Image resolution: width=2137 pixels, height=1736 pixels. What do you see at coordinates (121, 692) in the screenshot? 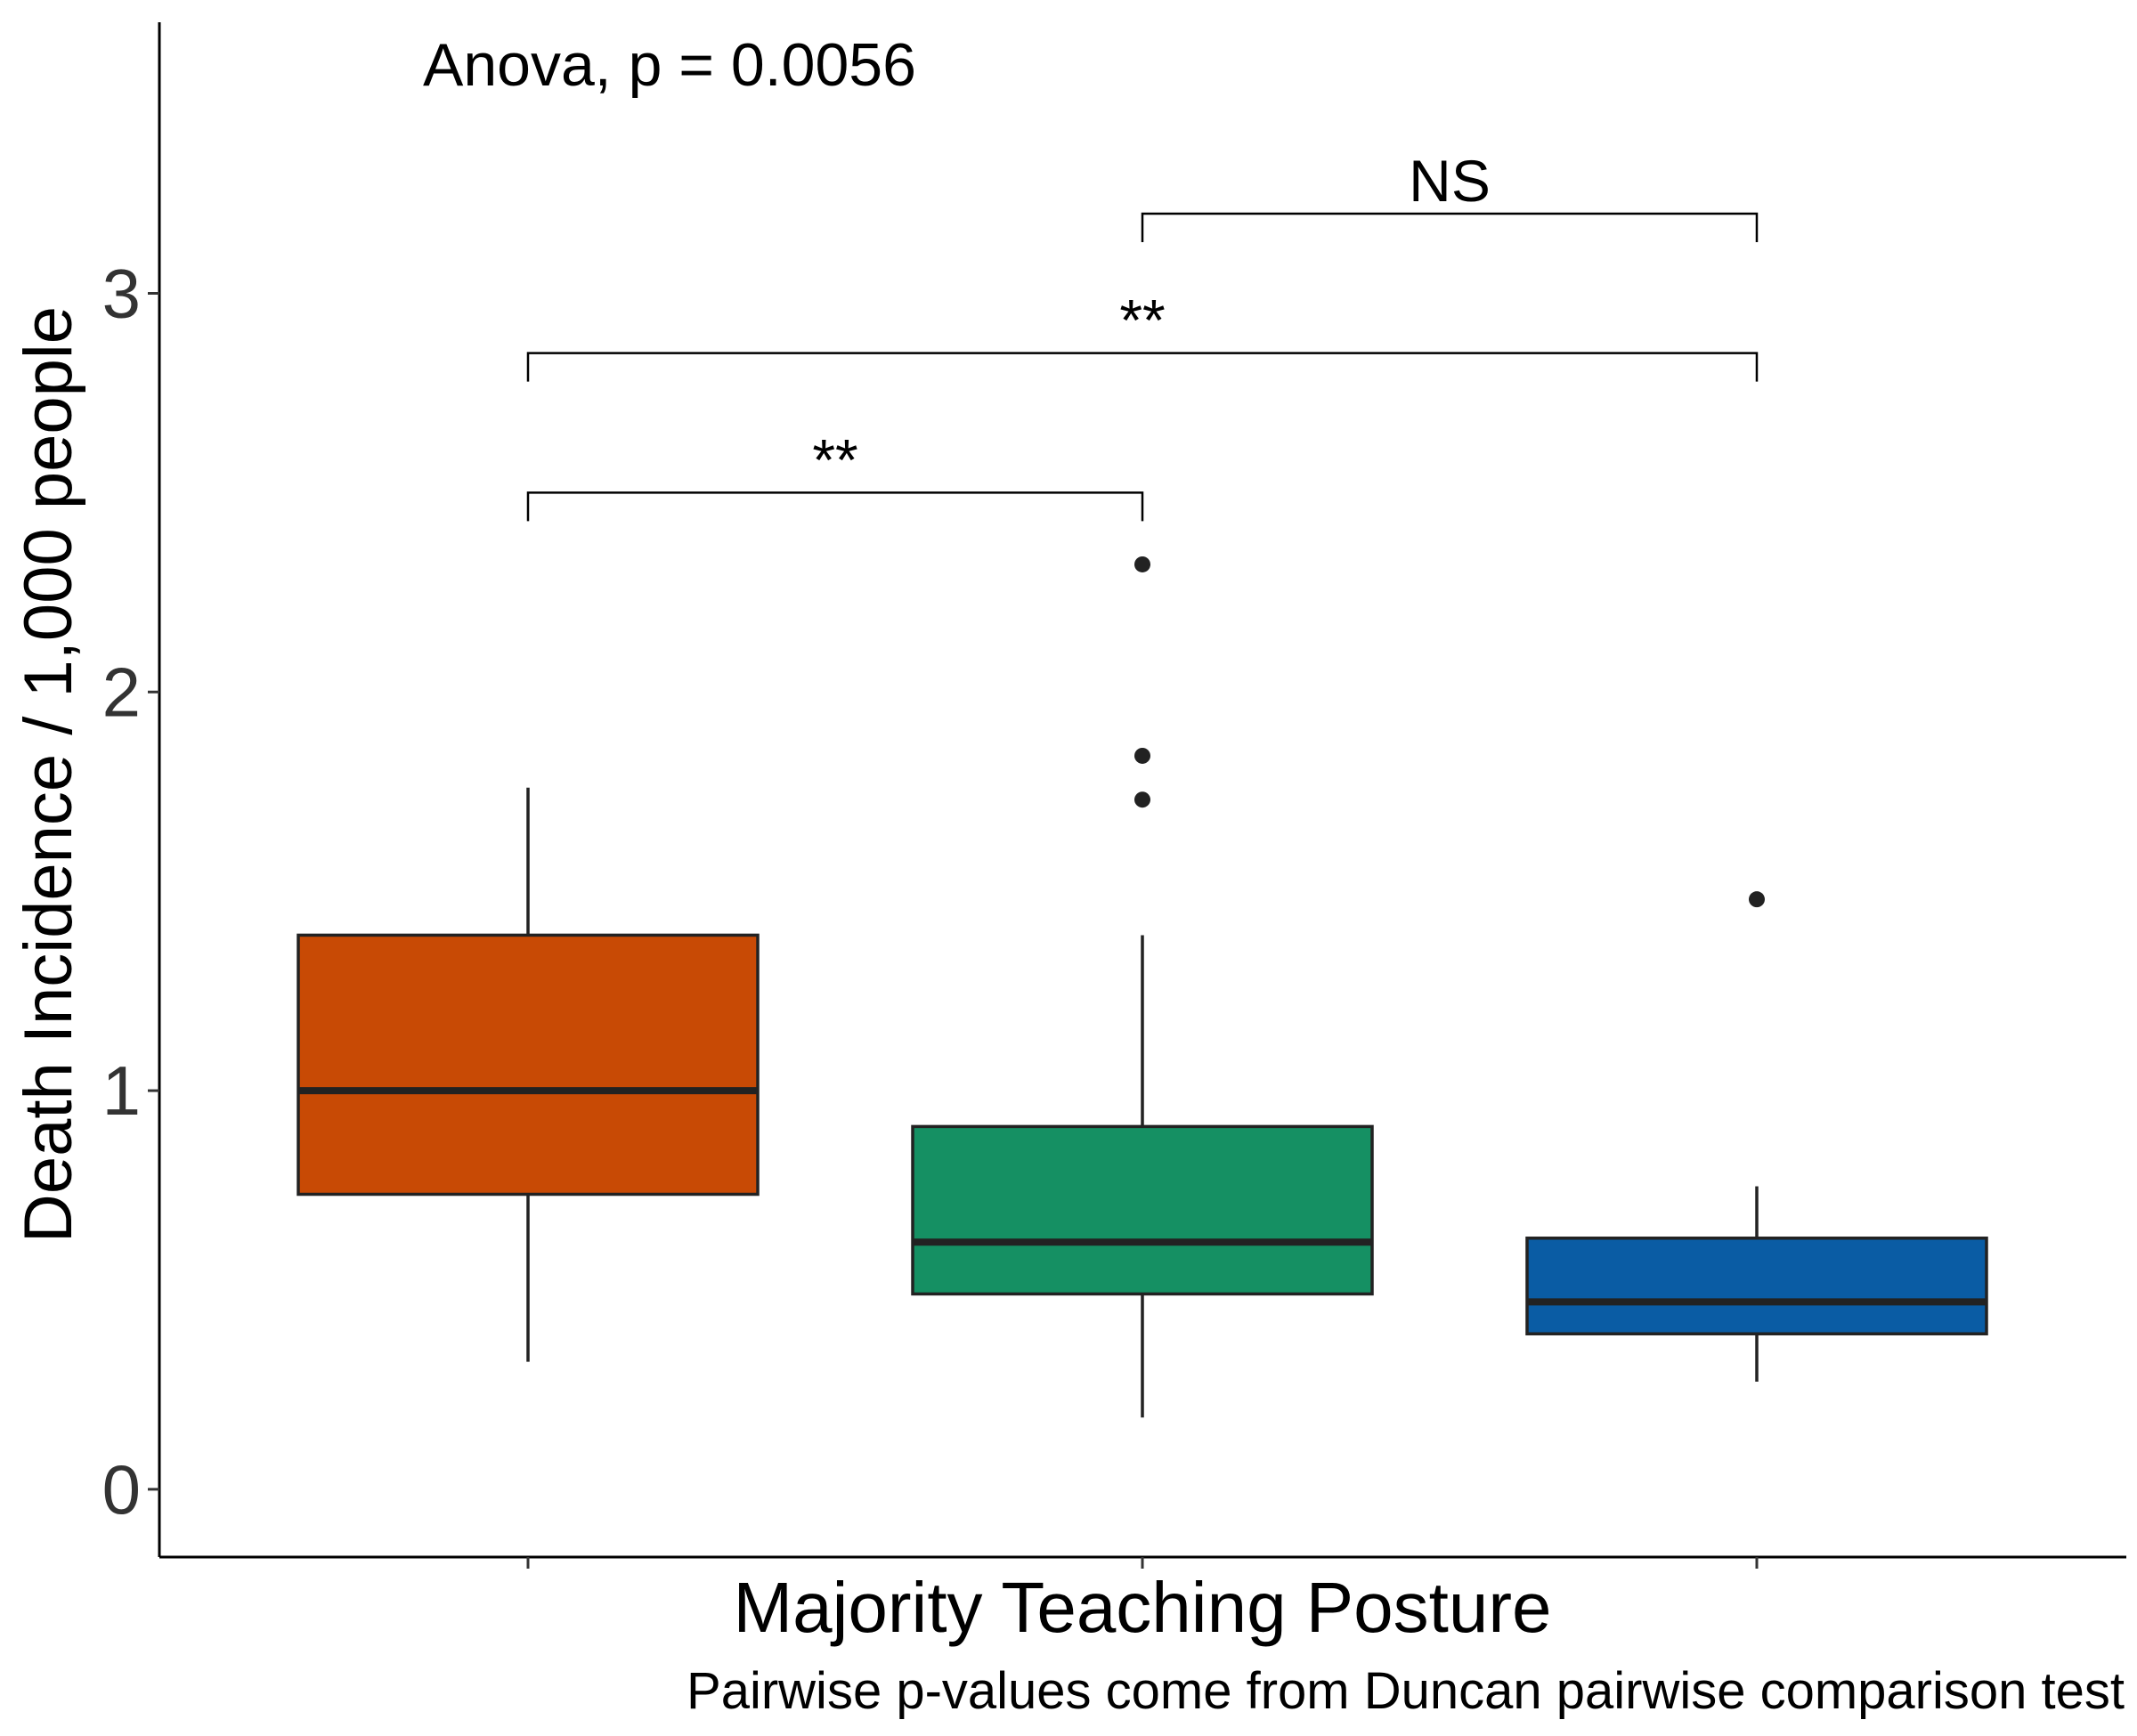
I see `y-tick-label: 2` at bounding box center [121, 692].